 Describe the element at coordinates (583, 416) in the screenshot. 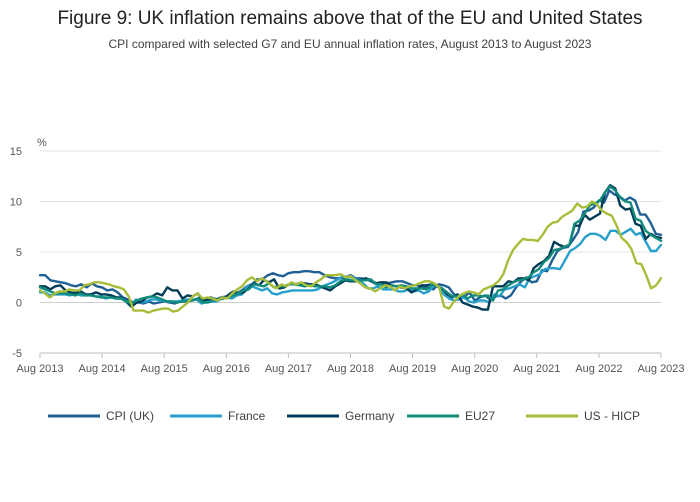

I see `legend-item-4: US - HICP` at that location.